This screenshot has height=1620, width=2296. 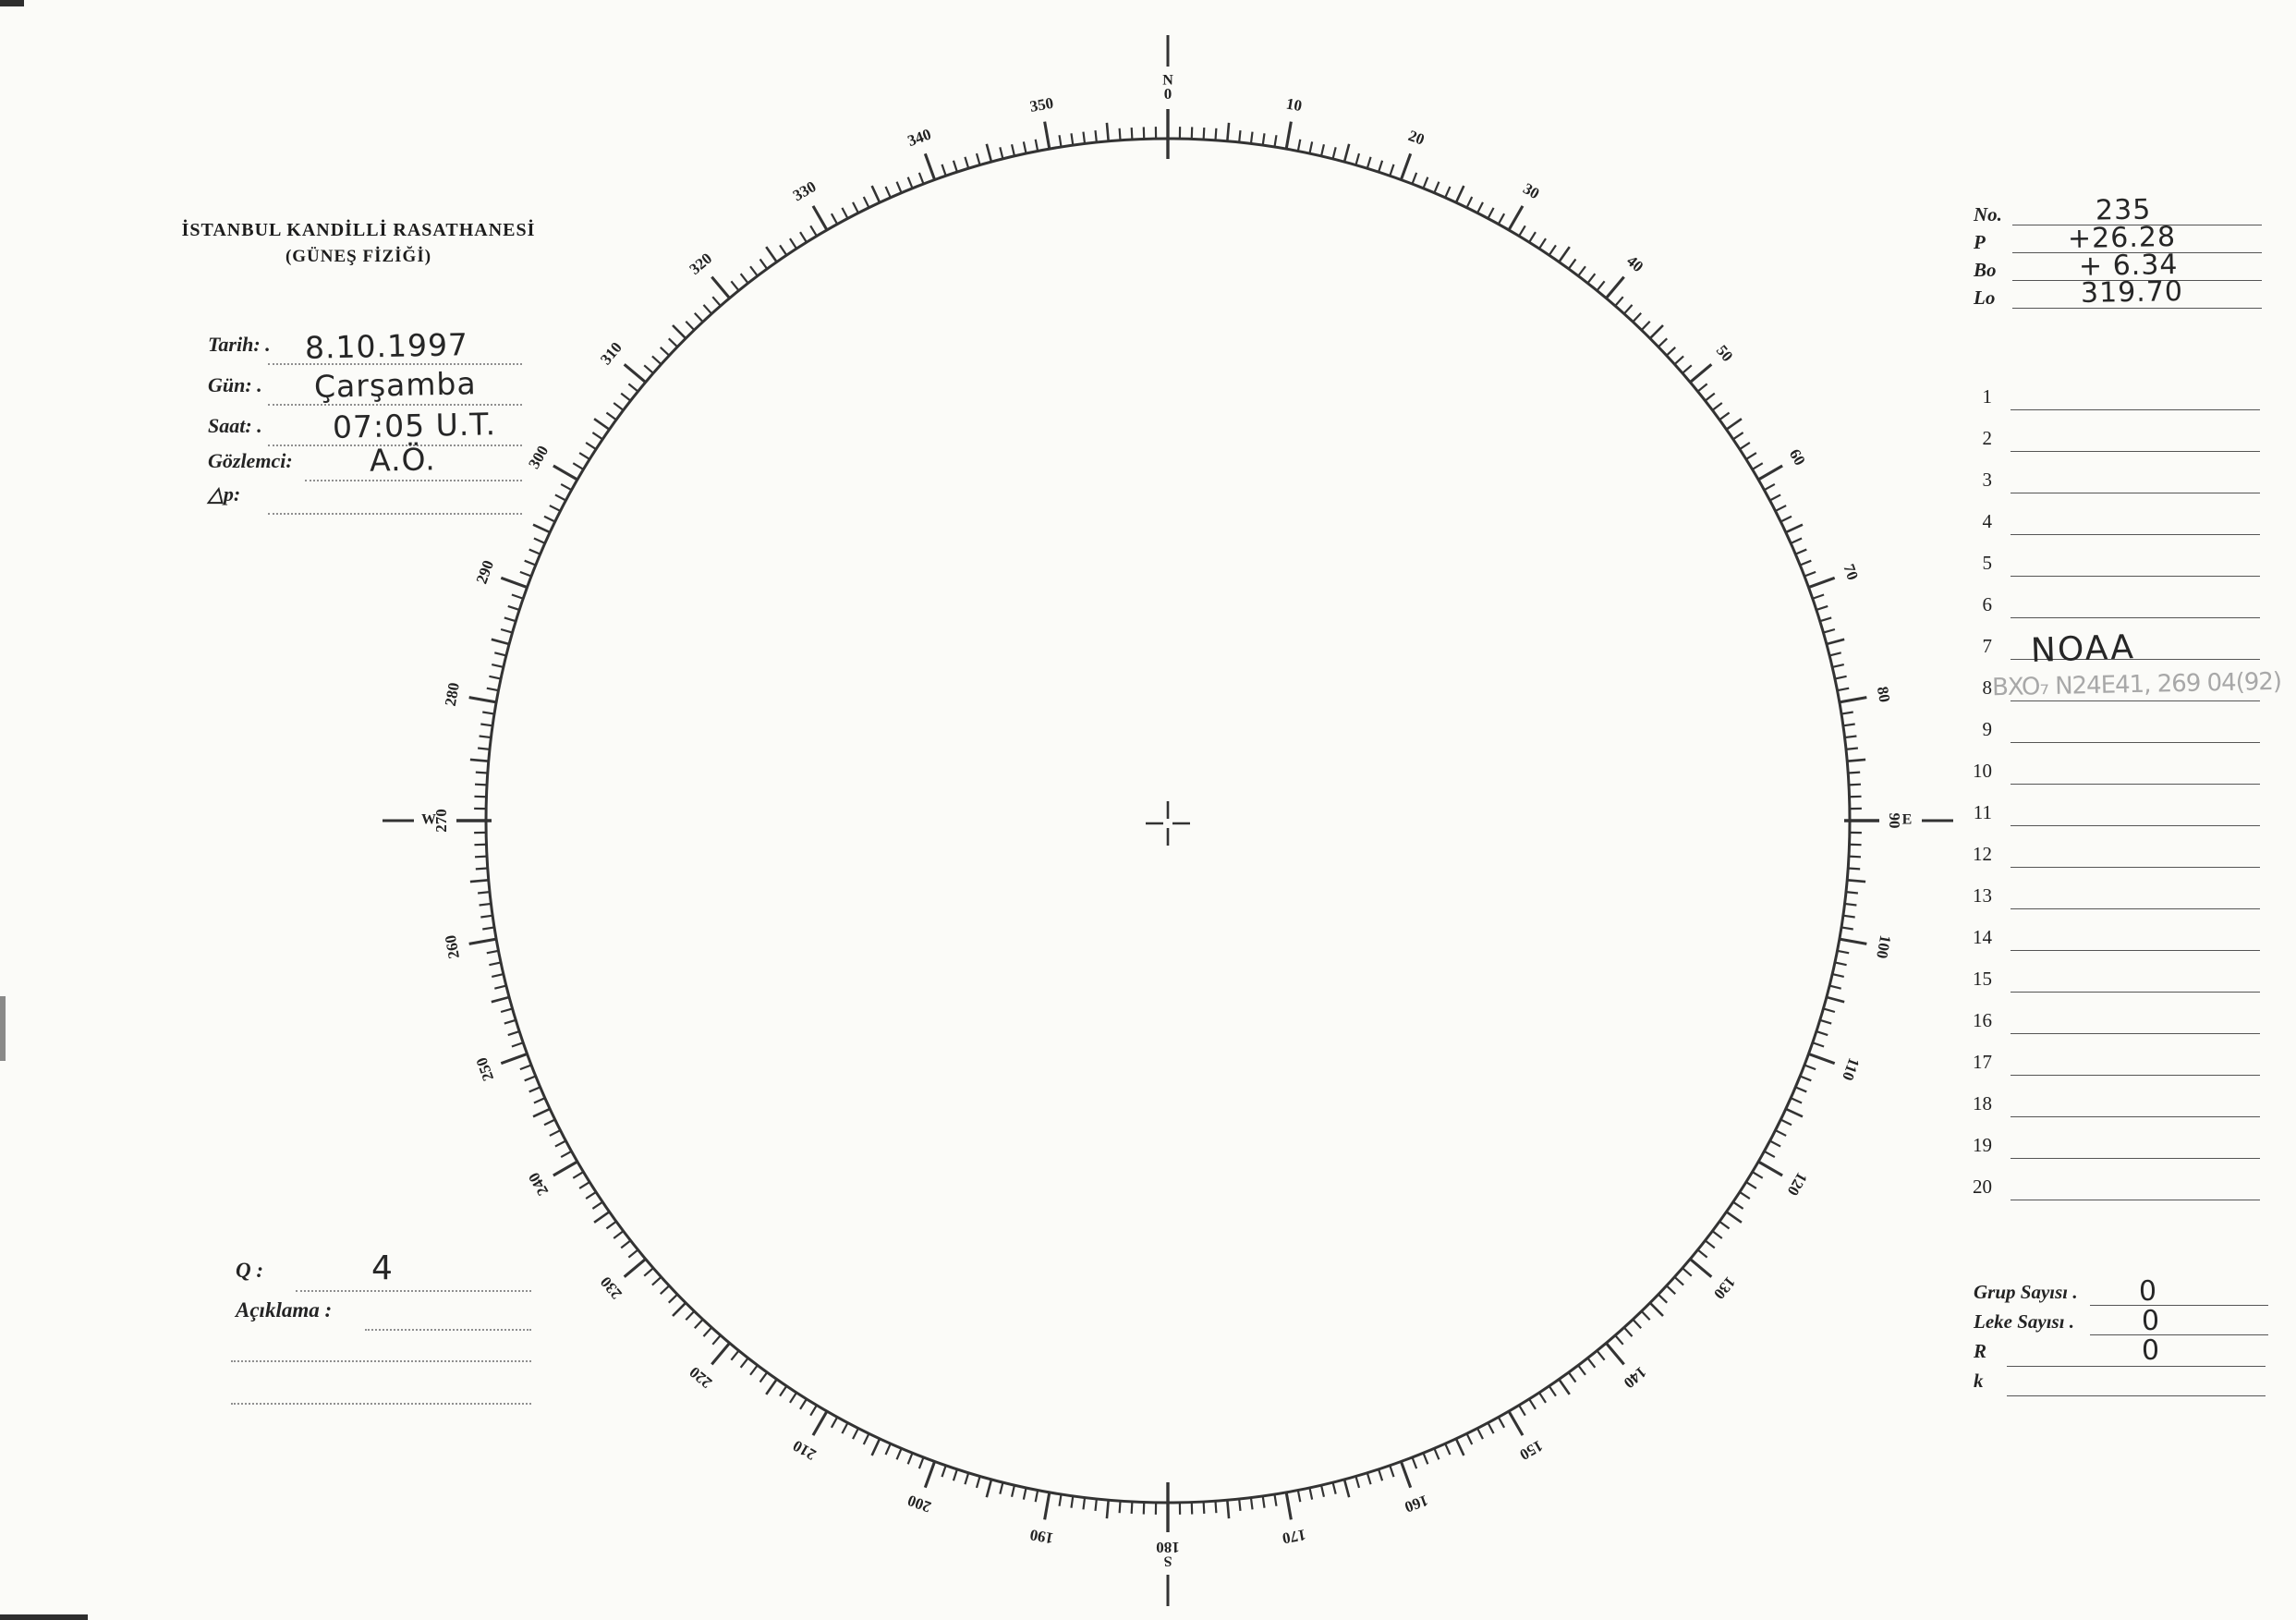 I want to click on p-label: P, so click(x=1980, y=242).